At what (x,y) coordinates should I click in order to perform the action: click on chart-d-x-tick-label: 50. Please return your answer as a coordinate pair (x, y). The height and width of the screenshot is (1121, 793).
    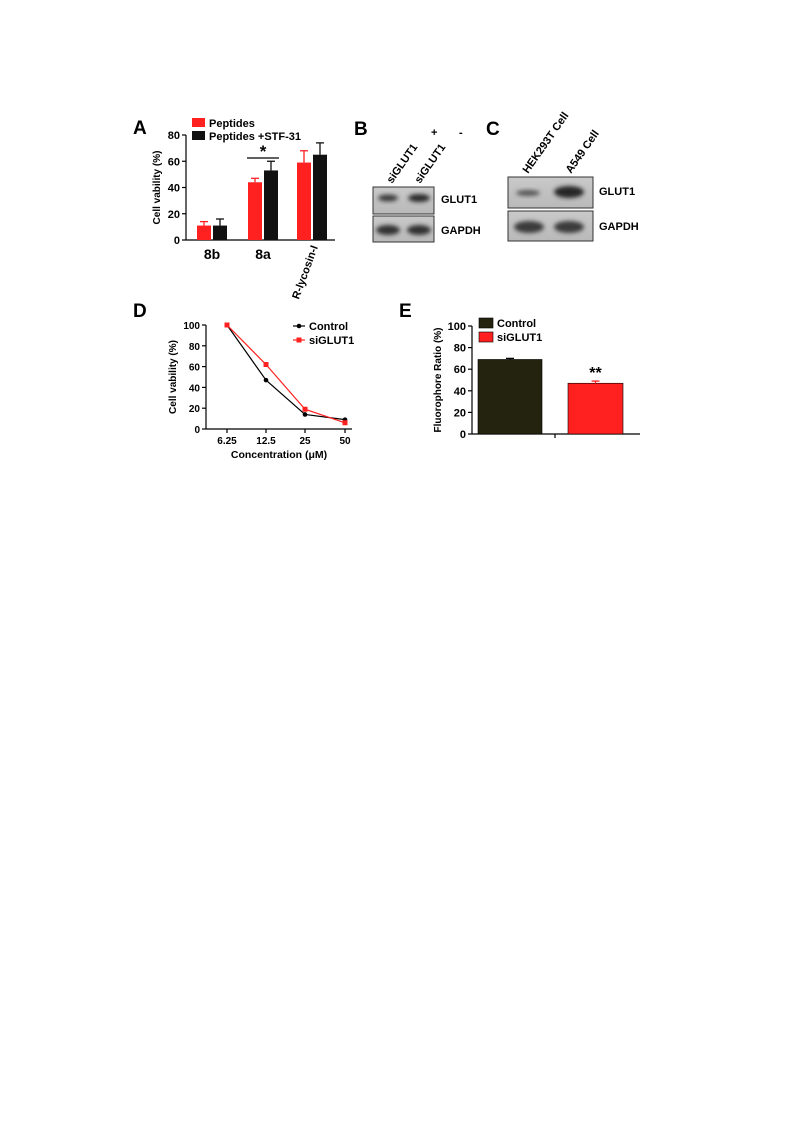
    Looking at the image, I should click on (345, 441).